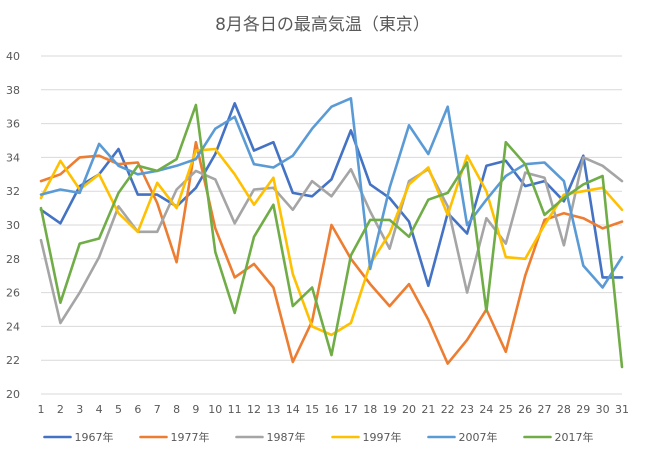 The height and width of the screenshot is (456, 645). What do you see at coordinates (622, 409) in the screenshot?
I see `x-tick-label: 31` at bounding box center [622, 409].